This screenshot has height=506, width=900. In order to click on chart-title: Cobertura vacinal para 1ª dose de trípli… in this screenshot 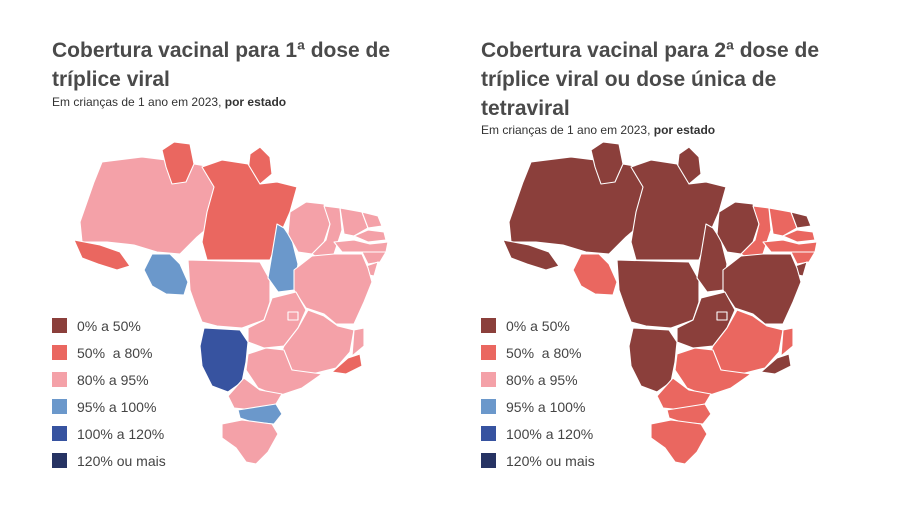, I will do `click(221, 65)`.